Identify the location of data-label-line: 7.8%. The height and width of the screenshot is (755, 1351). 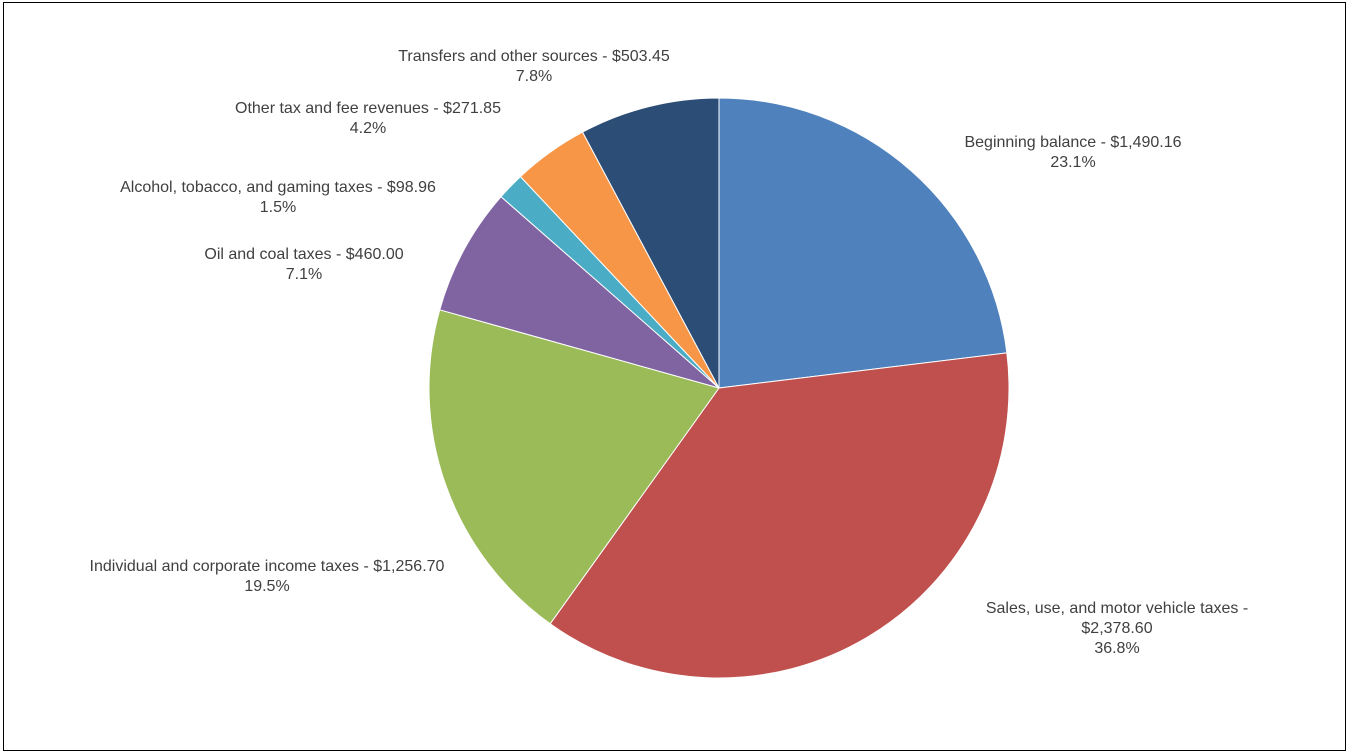
(534, 76).